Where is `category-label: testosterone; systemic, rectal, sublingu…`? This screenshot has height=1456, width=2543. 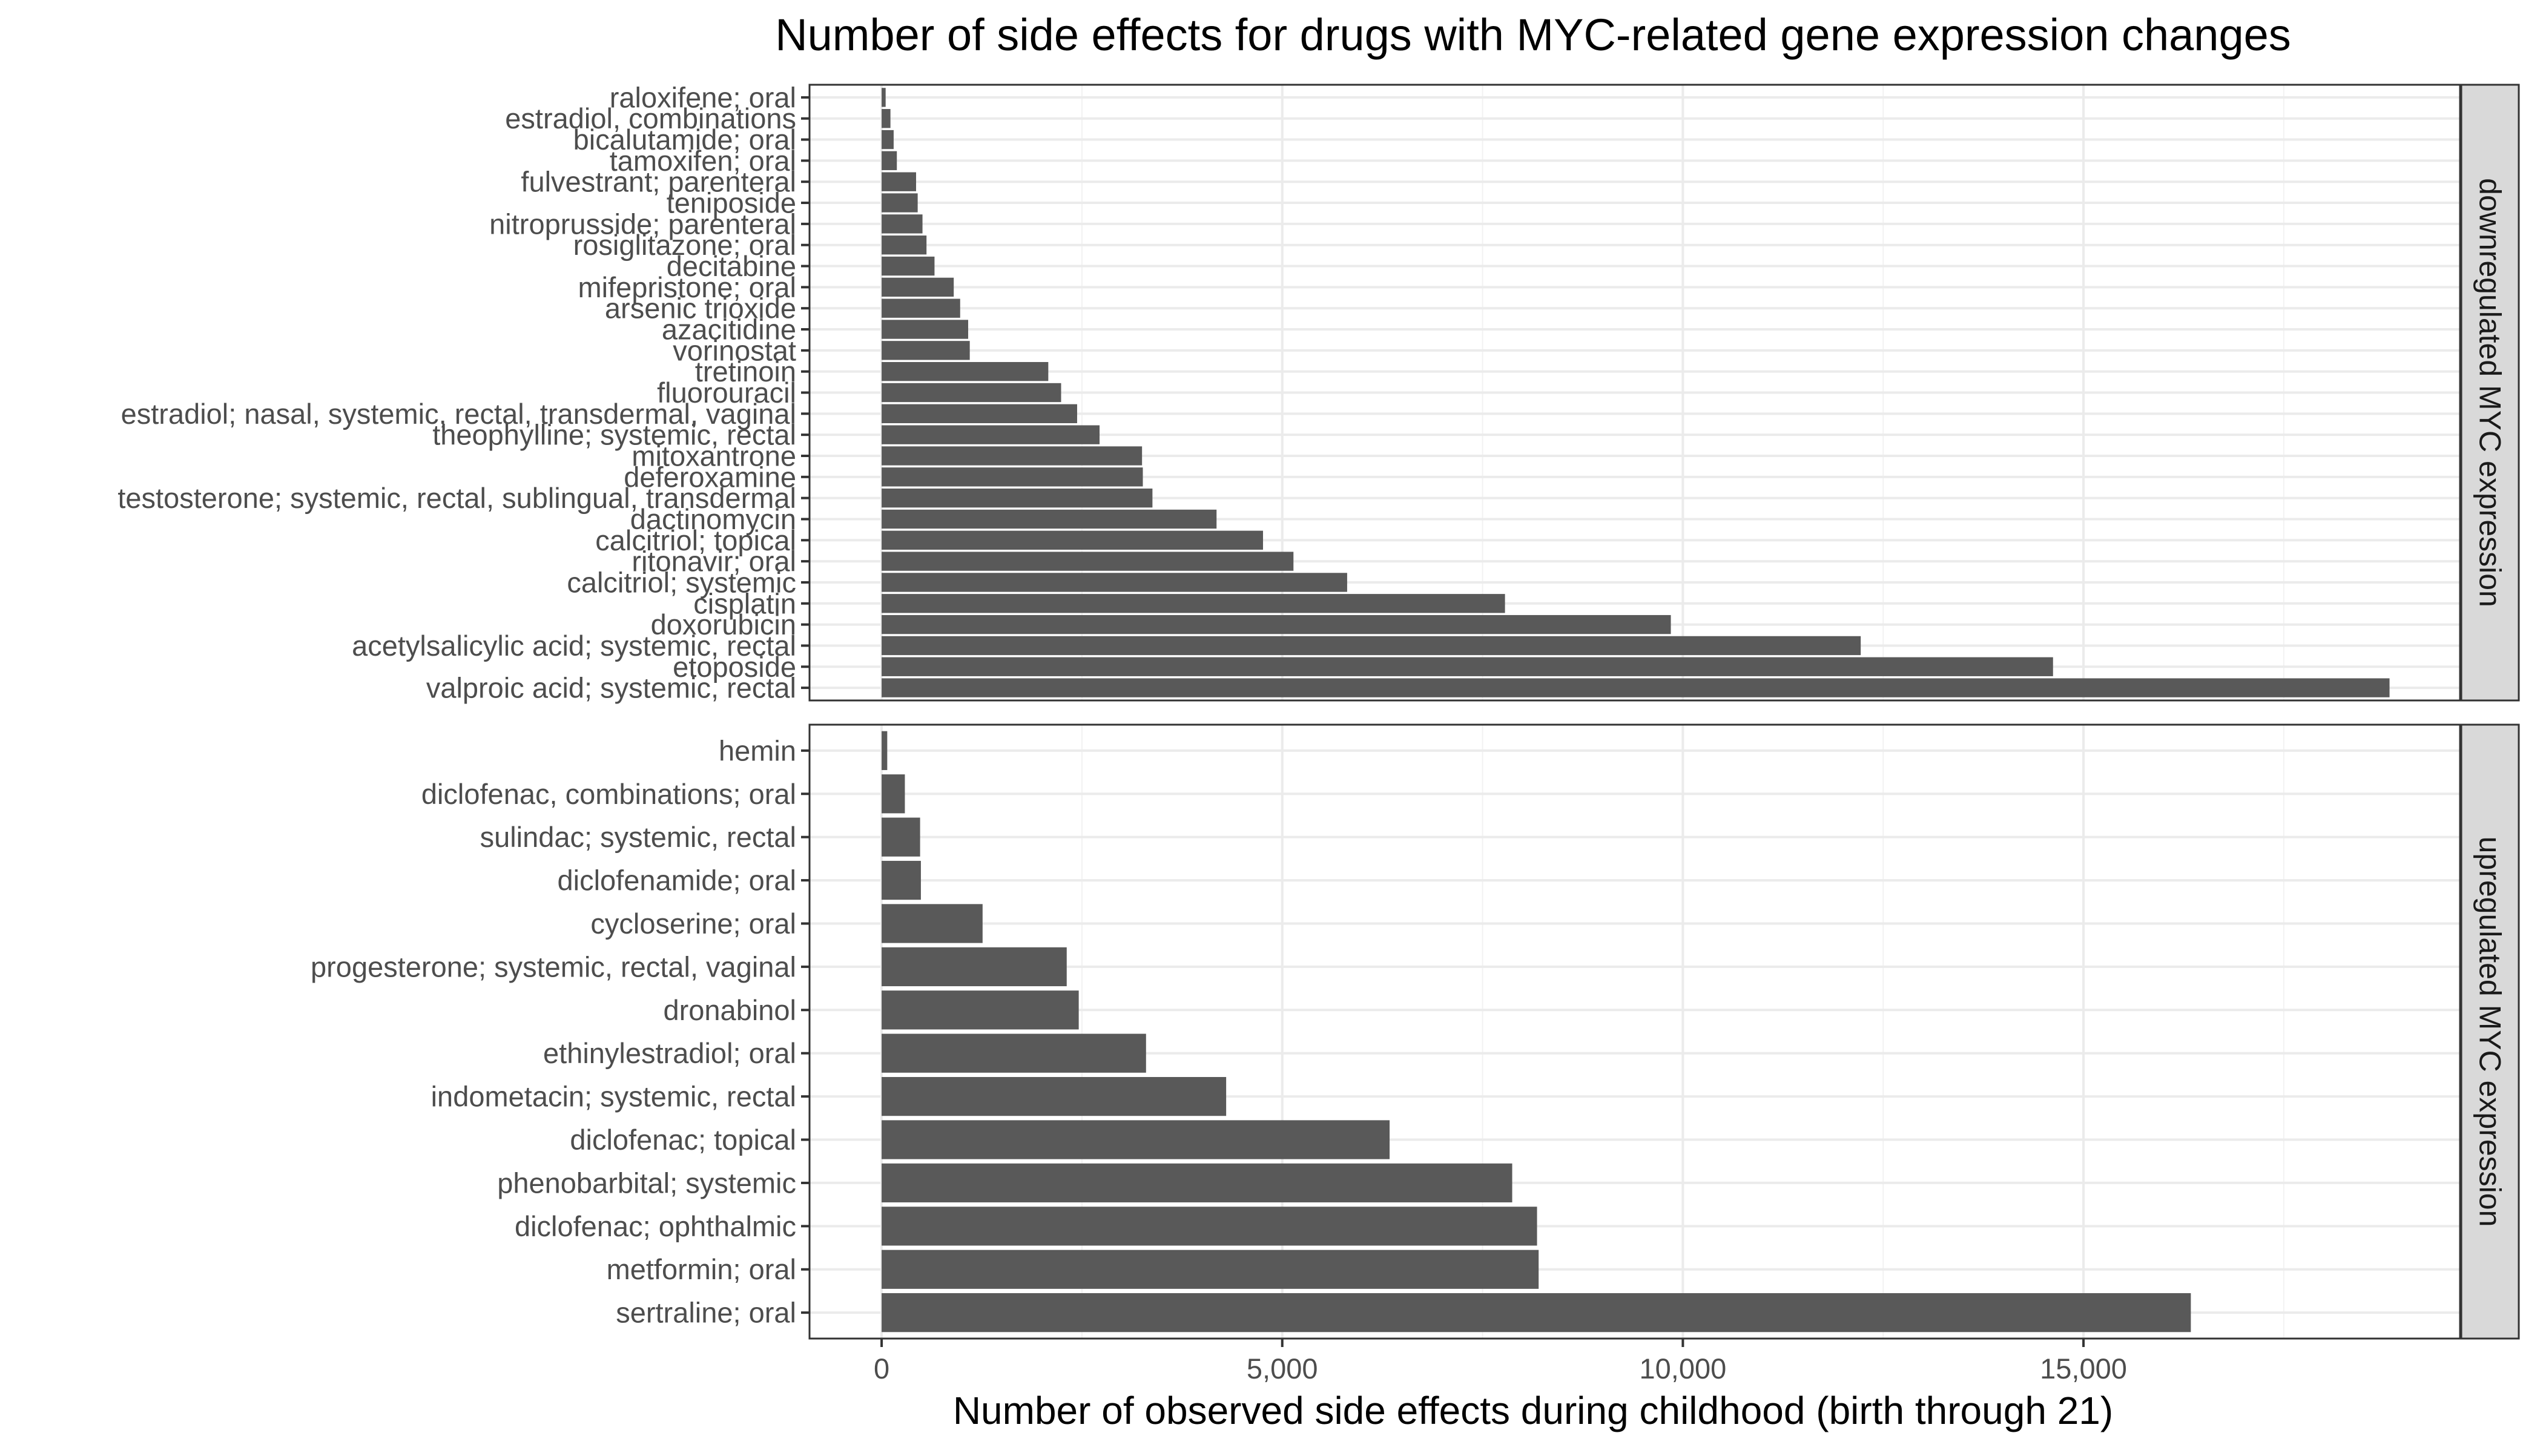
category-label: testosterone; systemic, rectal, sublingu… is located at coordinates (457, 498).